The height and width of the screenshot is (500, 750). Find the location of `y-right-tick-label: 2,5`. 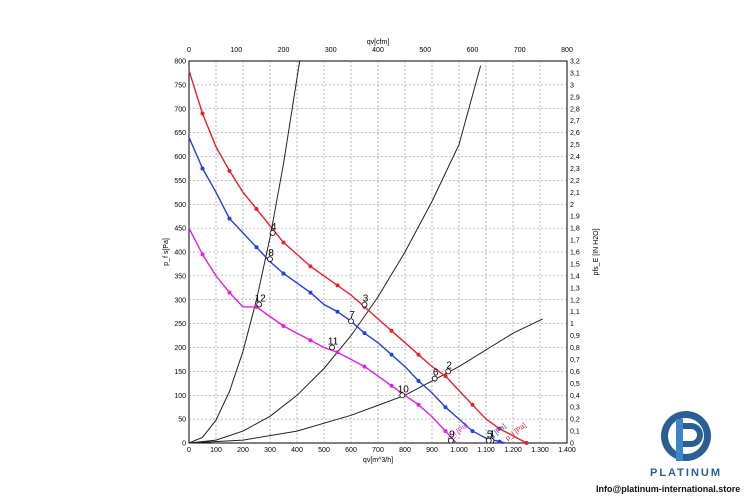

y-right-tick-label: 2,5 is located at coordinates (575, 145).